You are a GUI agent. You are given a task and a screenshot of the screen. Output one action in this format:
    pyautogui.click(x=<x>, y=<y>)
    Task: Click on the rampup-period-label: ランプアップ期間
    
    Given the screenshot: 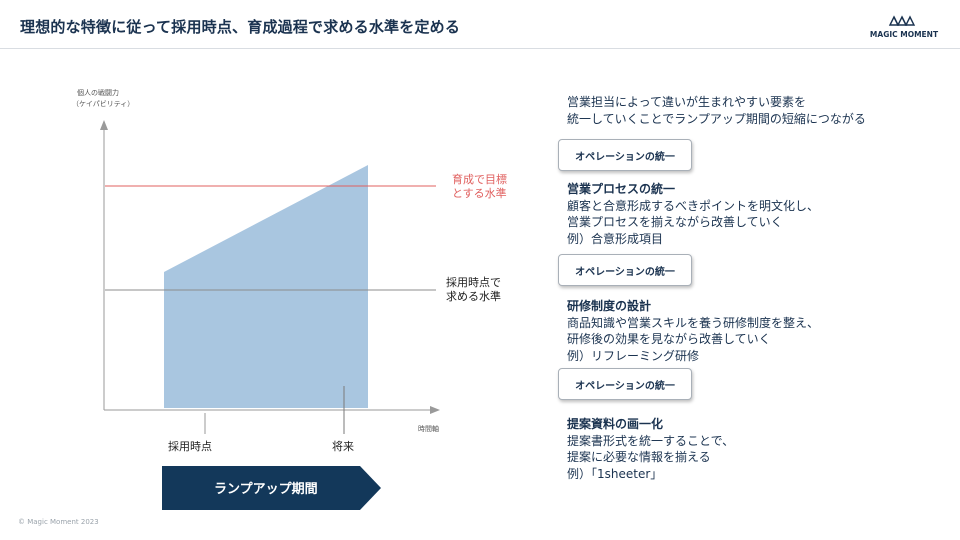 What is the action you would take?
    pyautogui.click(x=266, y=489)
    